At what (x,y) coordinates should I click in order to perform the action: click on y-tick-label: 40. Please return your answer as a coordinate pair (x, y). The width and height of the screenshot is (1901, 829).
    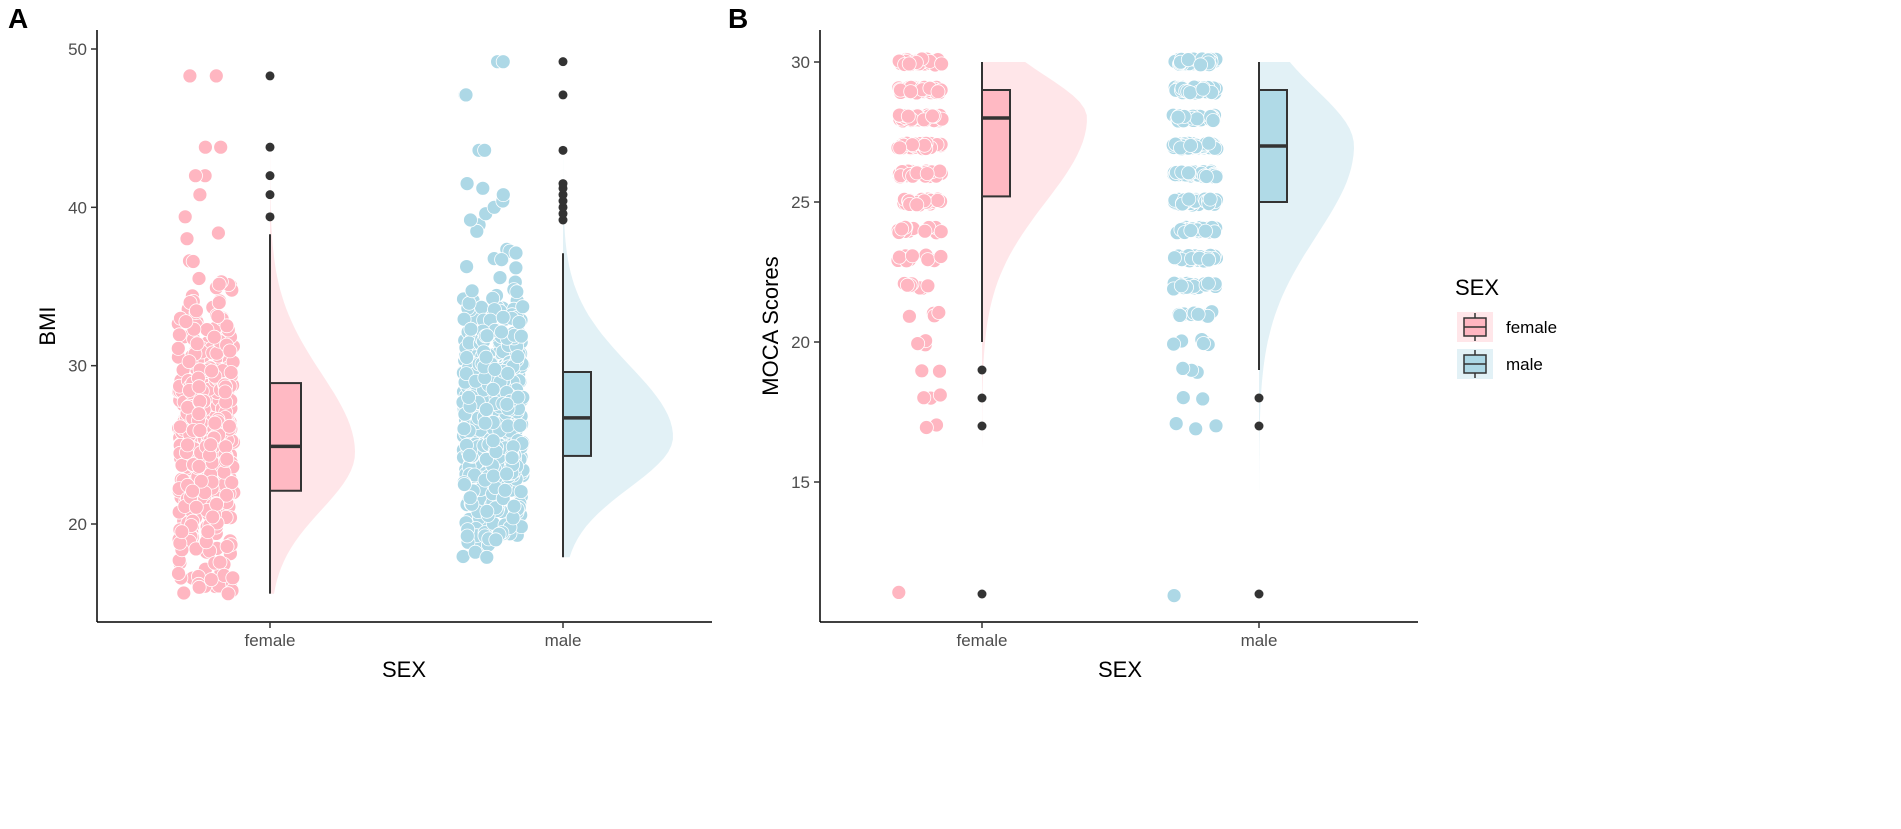
    Looking at the image, I should click on (77, 207).